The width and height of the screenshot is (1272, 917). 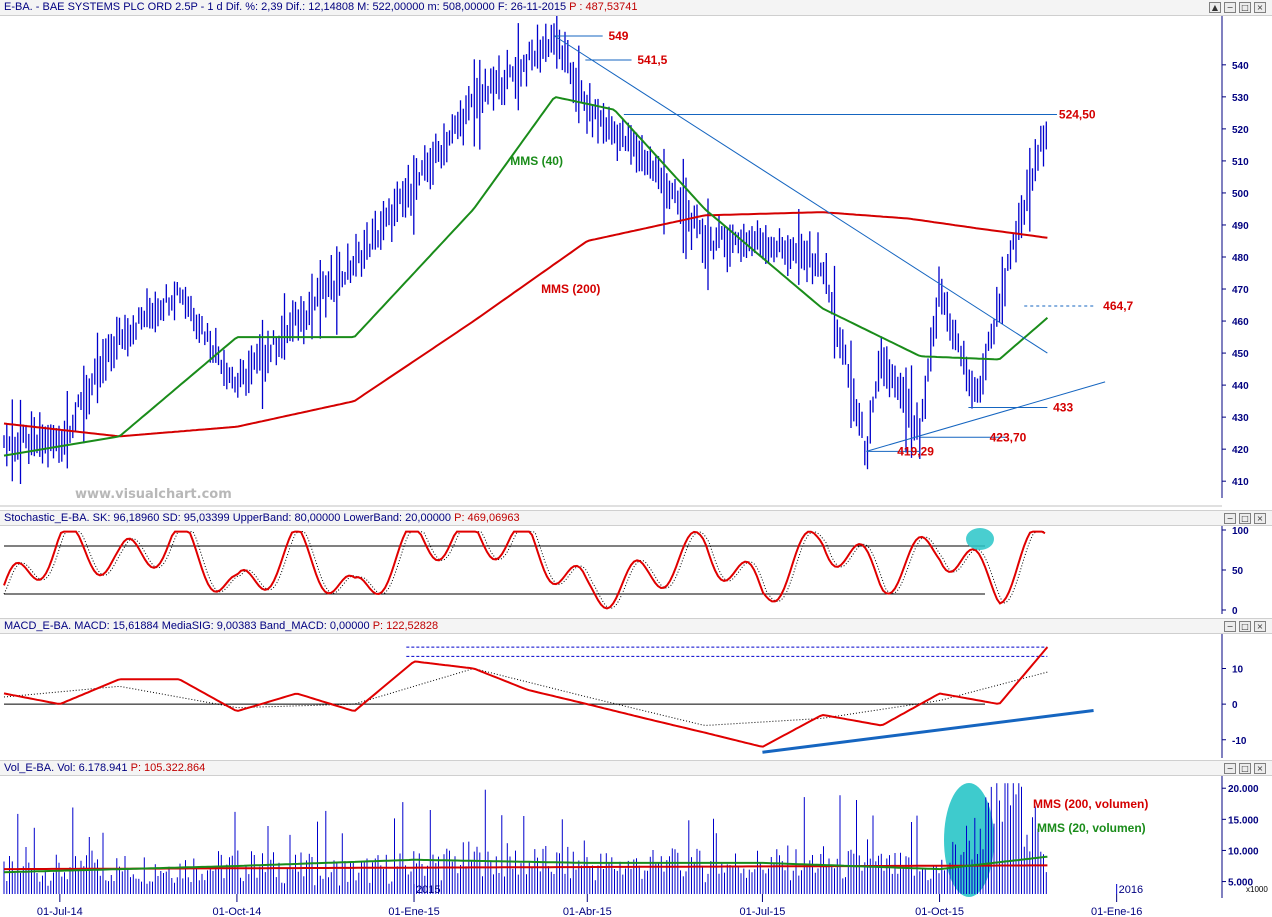 I want to click on x-tick-label: 01-Jul-14, so click(x=60, y=911).